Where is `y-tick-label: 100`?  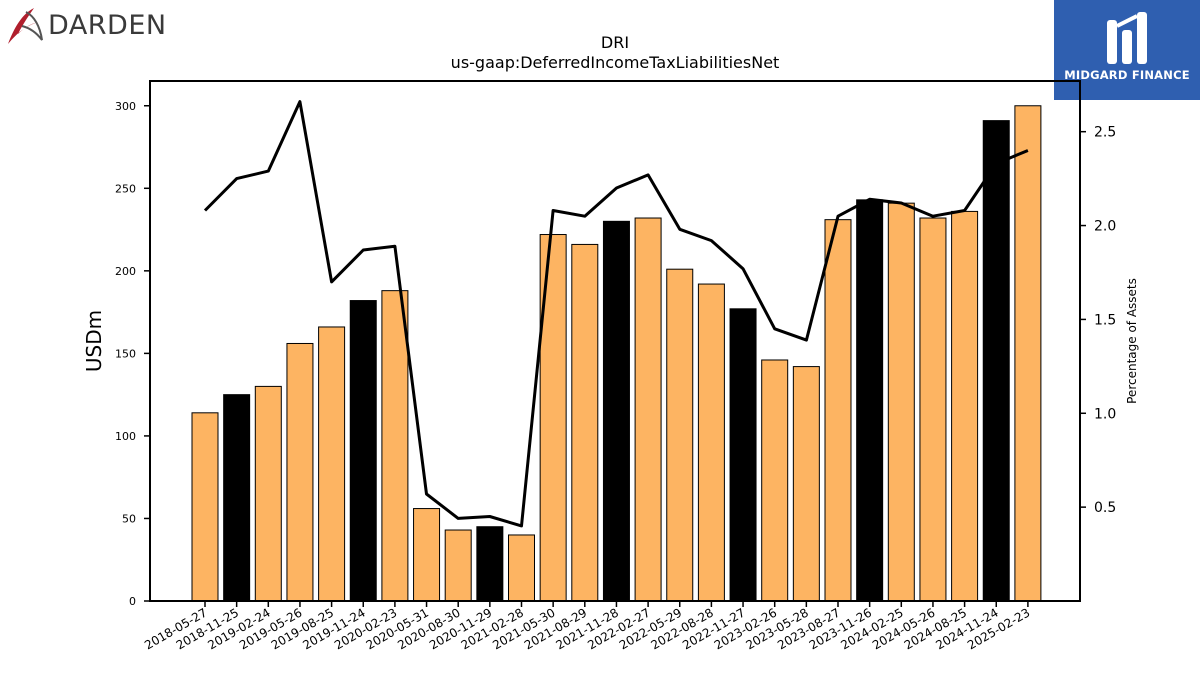 y-tick-label: 100 is located at coordinates (125, 436).